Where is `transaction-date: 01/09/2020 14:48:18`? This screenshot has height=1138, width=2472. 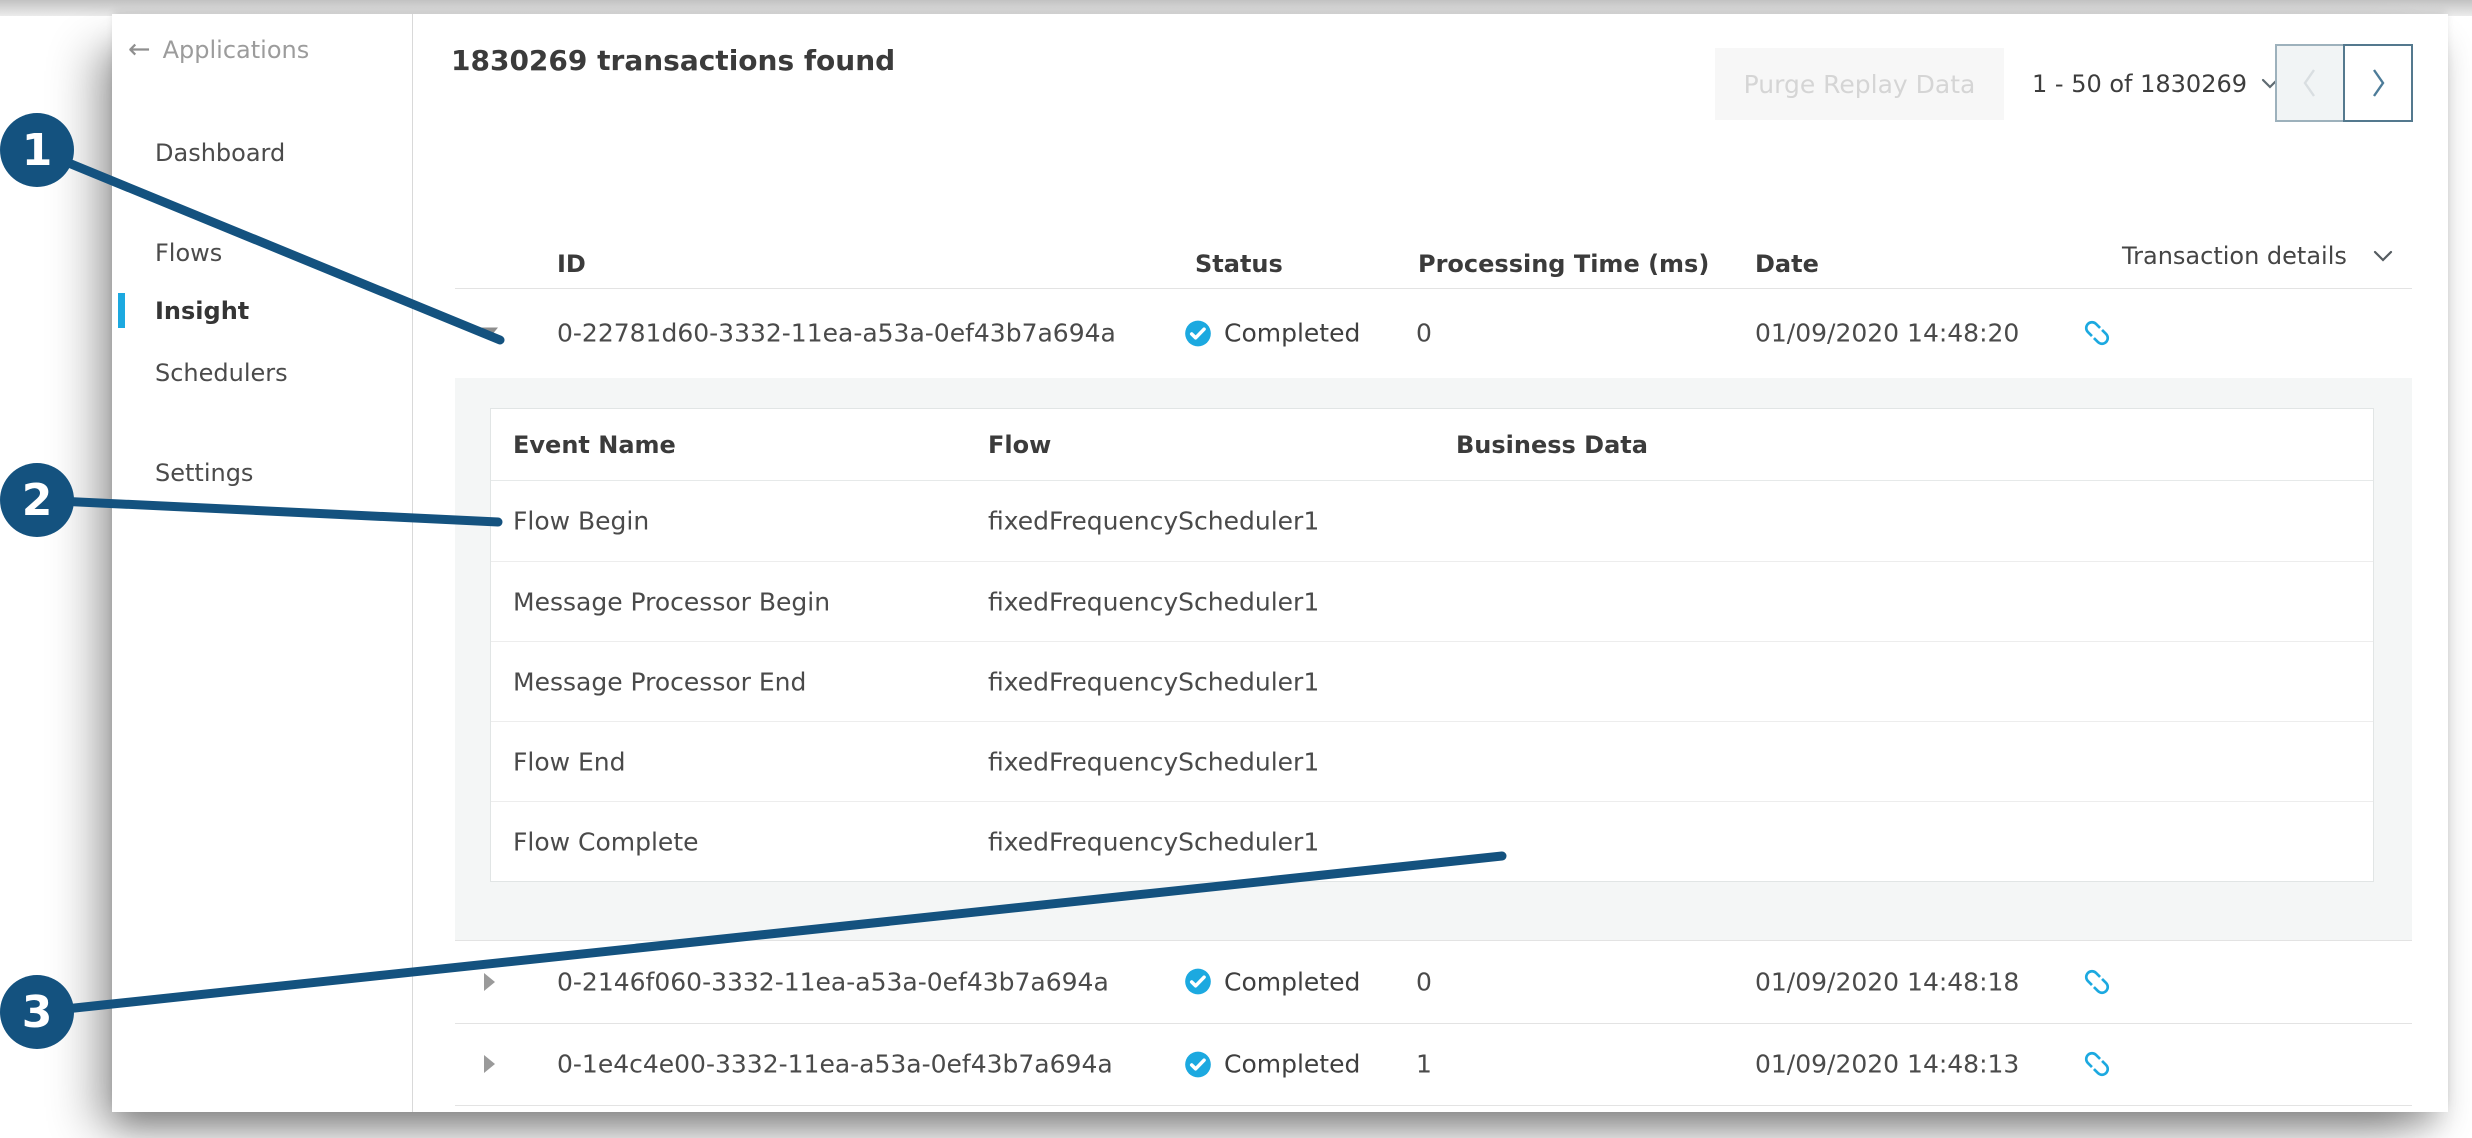 transaction-date: 01/09/2020 14:48:18 is located at coordinates (1887, 981).